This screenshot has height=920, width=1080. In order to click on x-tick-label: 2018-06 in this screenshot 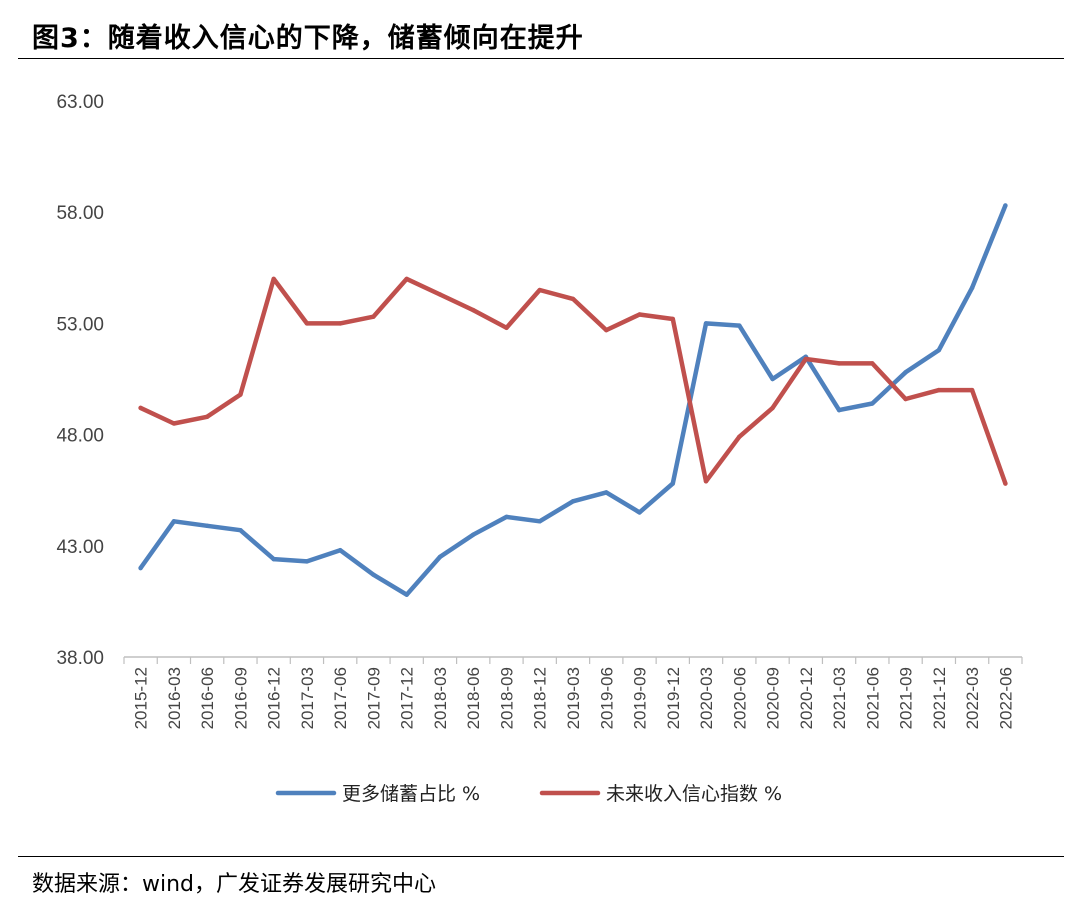, I will do `click(473, 698)`.